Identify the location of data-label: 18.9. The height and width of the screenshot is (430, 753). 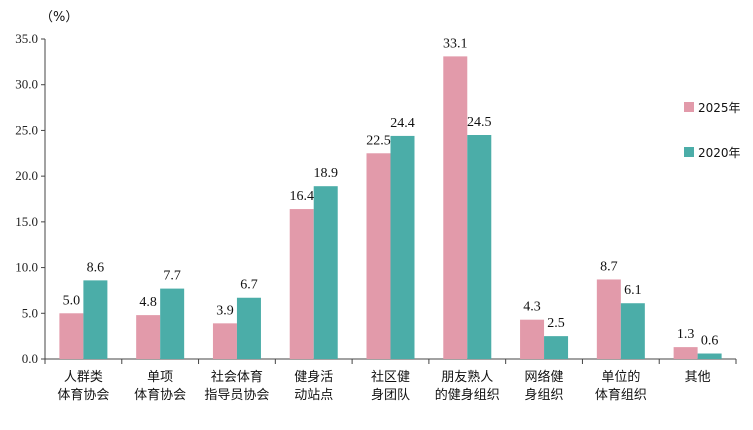
(325, 173).